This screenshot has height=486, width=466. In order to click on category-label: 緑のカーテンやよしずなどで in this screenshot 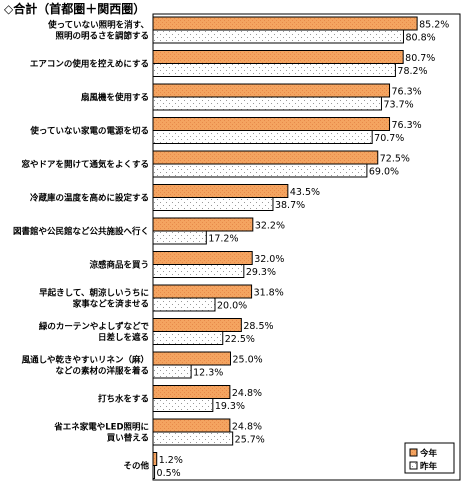, I will do `click(94, 326)`.